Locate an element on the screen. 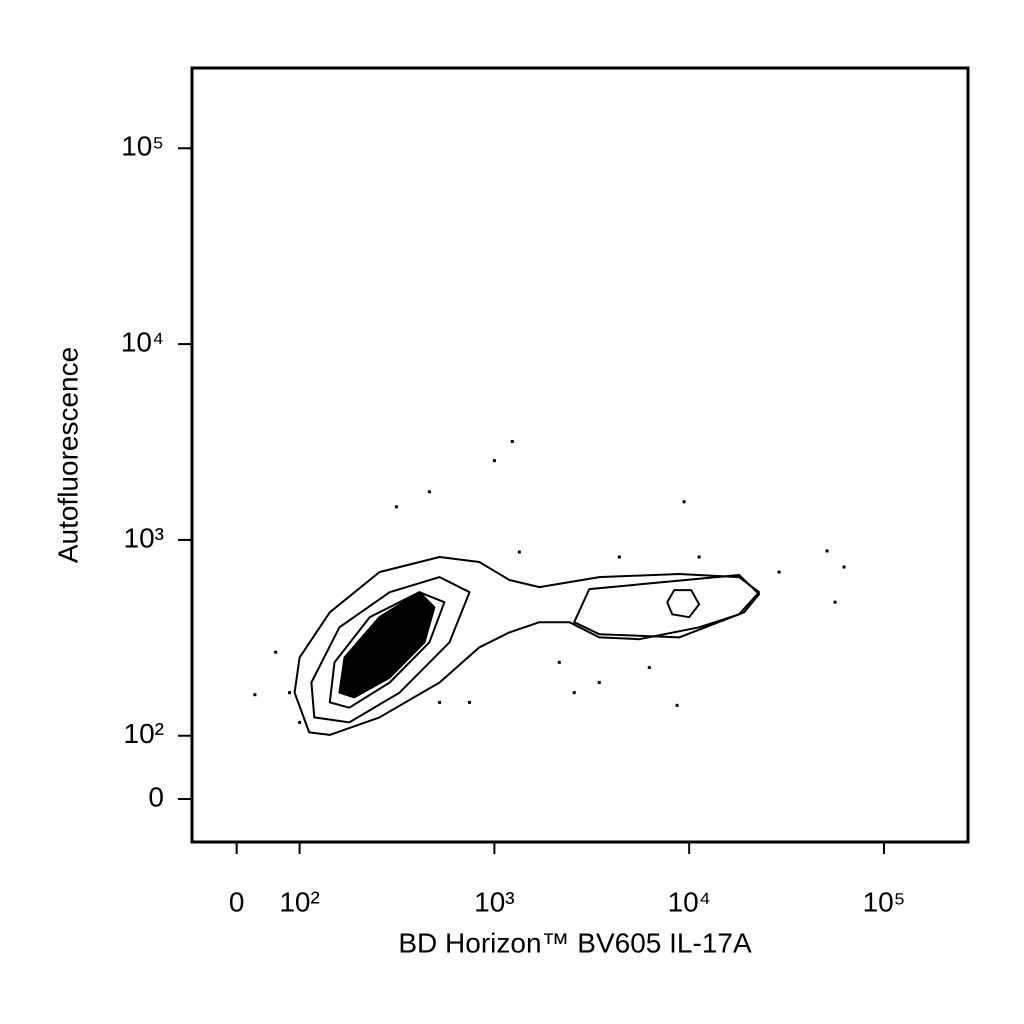 This screenshot has height=1024, width=1024. x-tick-label: 10³ is located at coordinates (494, 901).